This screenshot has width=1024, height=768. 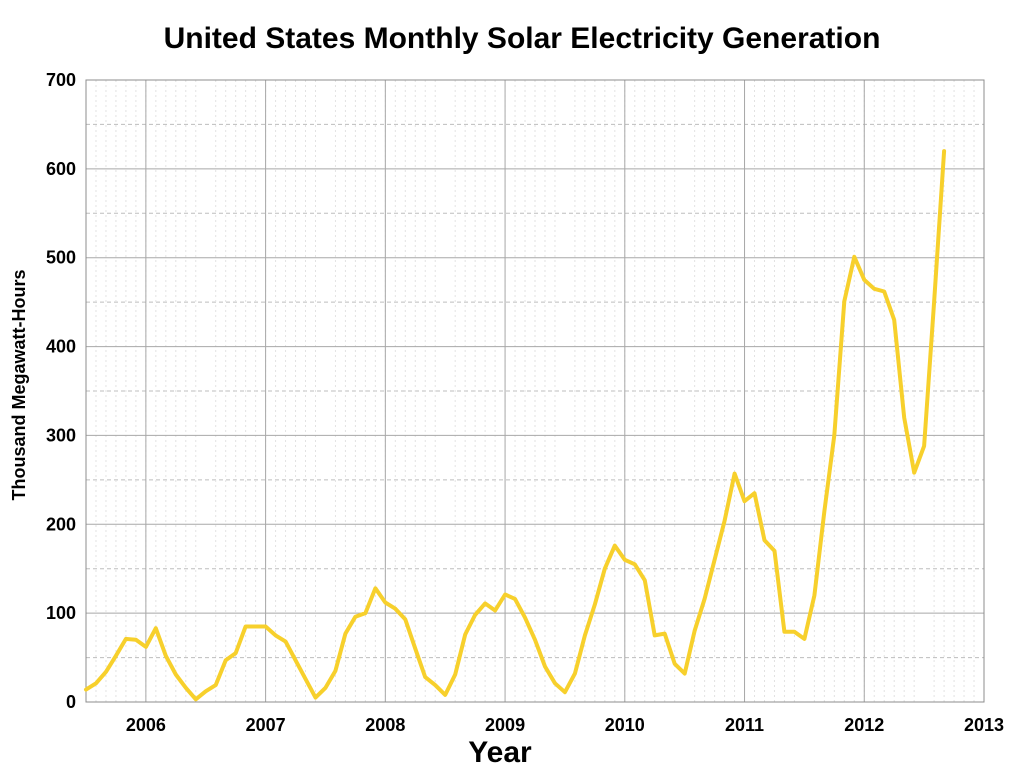 I want to click on y-axis-ticks: 0 100 200 300 400 500 600 700, so click(x=61, y=391).